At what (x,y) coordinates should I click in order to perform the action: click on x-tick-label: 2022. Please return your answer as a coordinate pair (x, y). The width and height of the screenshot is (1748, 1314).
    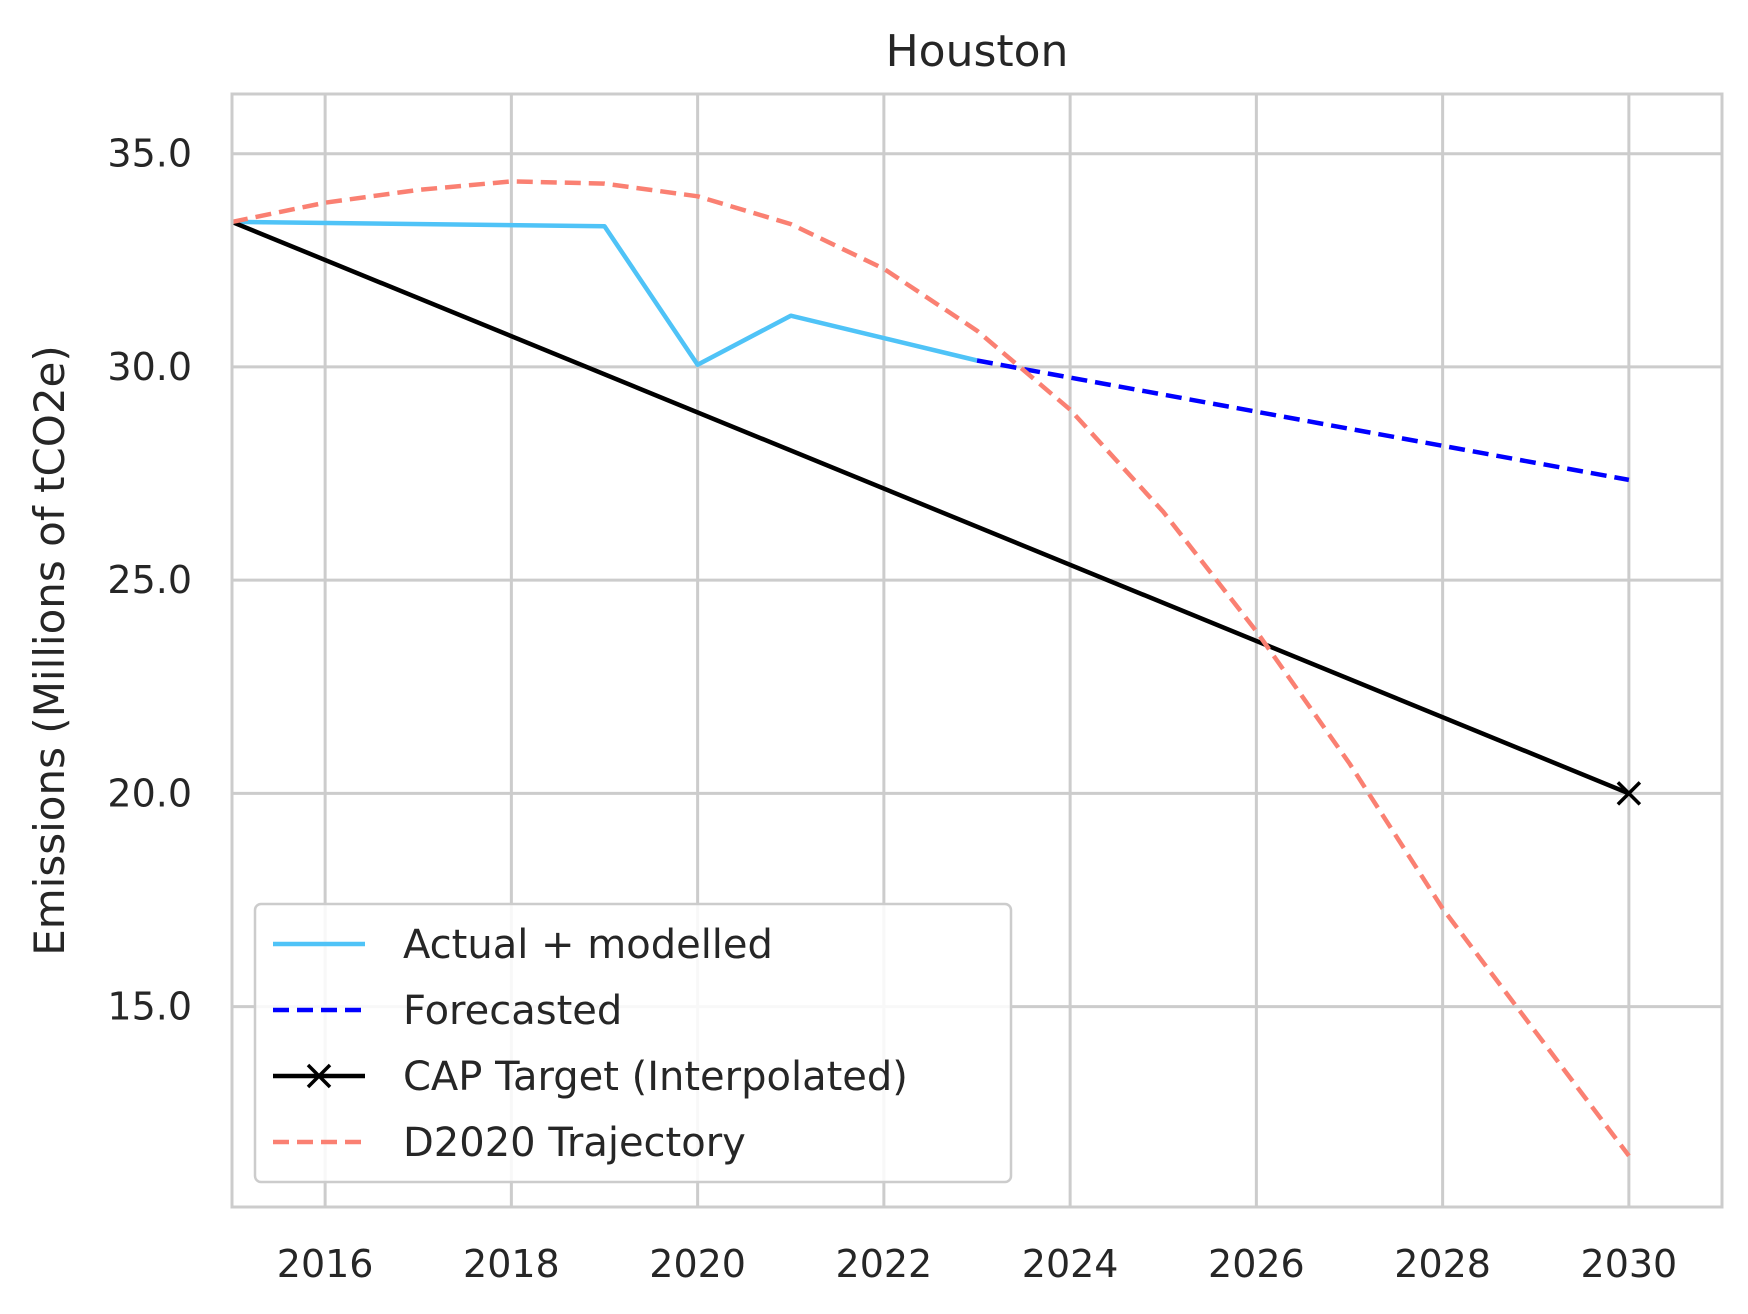
    Looking at the image, I should click on (884, 1264).